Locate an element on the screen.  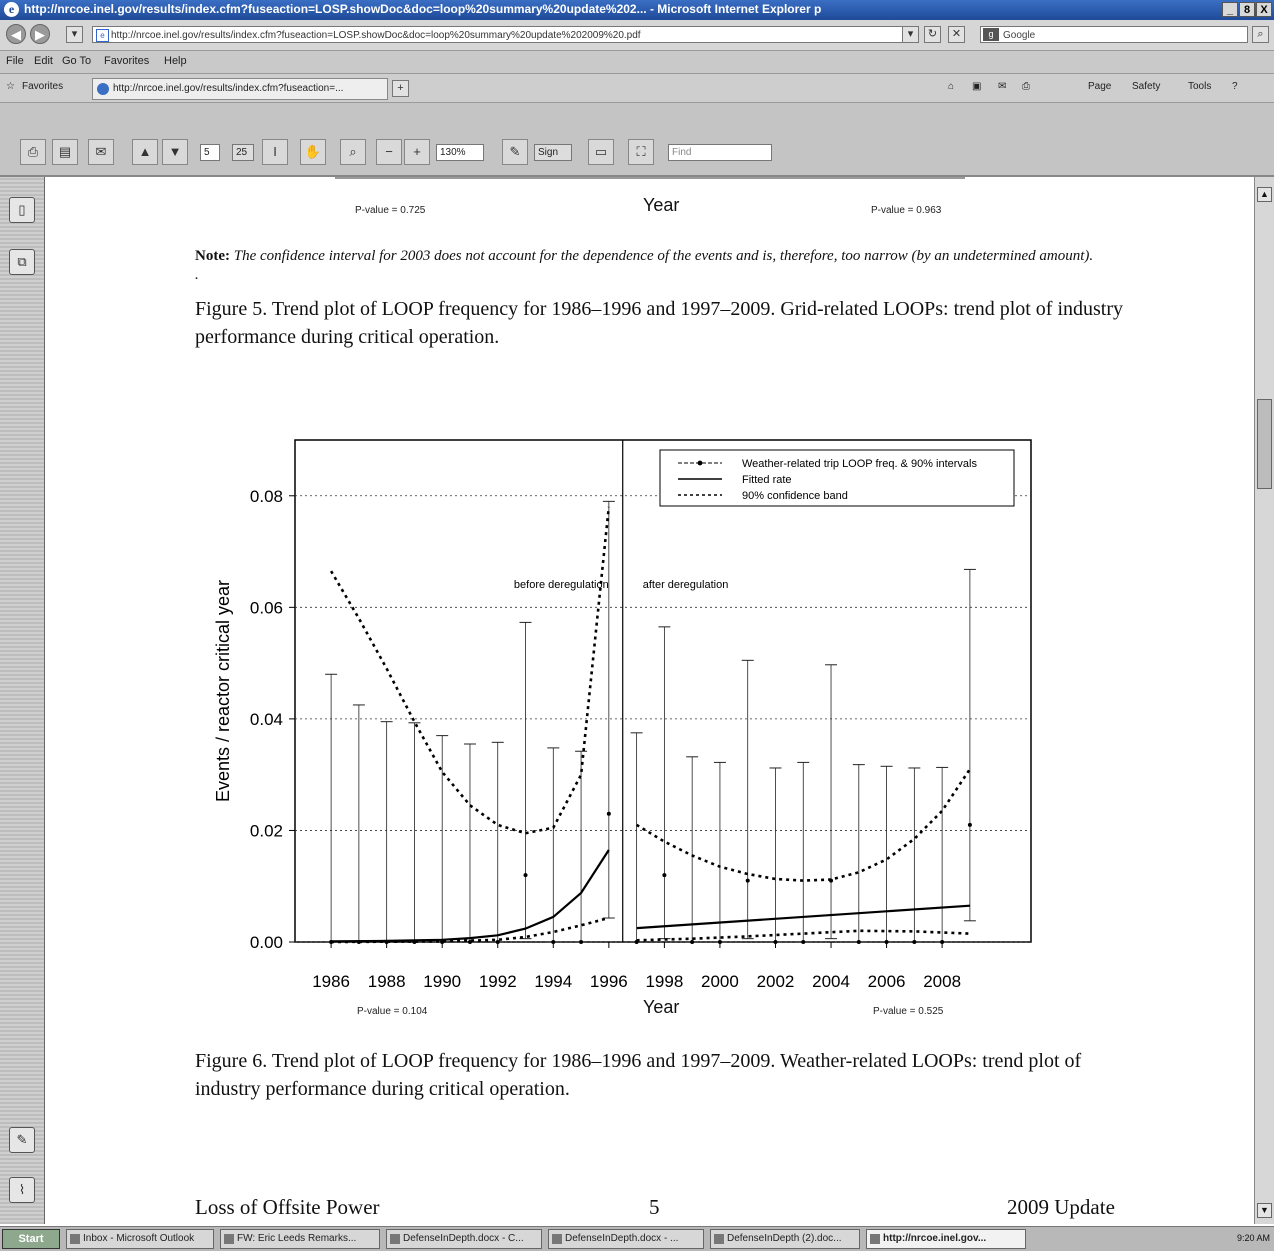
task-outlook: Inbox - Microsoft Outlook is located at coordinates (140, 1239).